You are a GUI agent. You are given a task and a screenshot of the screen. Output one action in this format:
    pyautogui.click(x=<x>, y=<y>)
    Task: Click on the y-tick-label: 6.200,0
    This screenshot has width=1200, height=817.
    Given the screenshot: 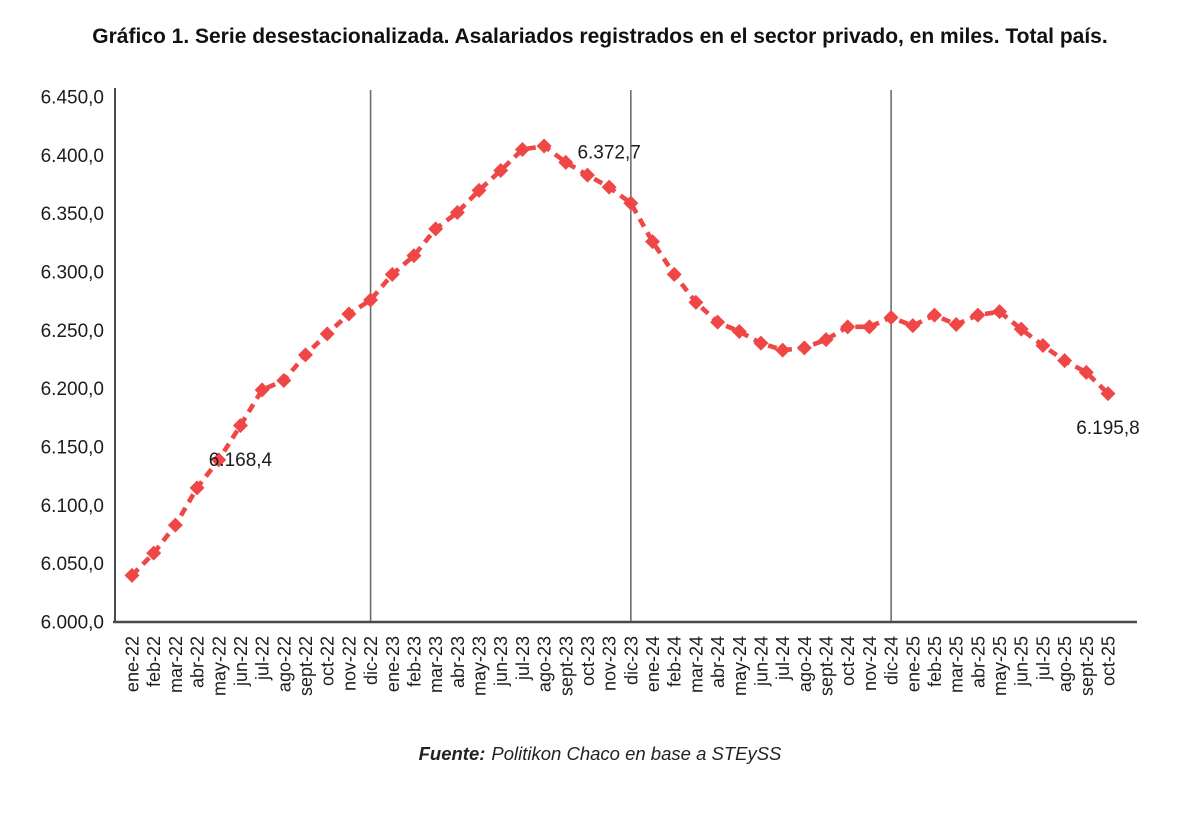 What is the action you would take?
    pyautogui.click(x=72, y=389)
    